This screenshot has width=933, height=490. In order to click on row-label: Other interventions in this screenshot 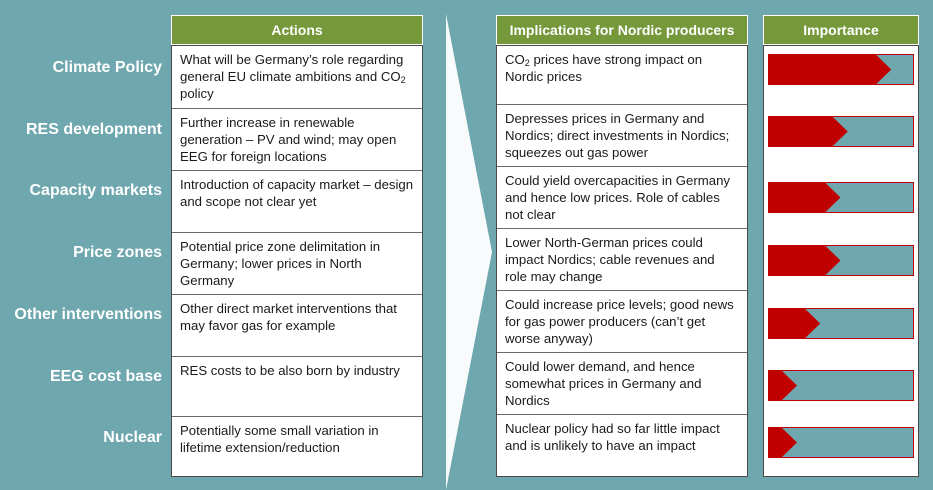, I will do `click(88, 314)`.